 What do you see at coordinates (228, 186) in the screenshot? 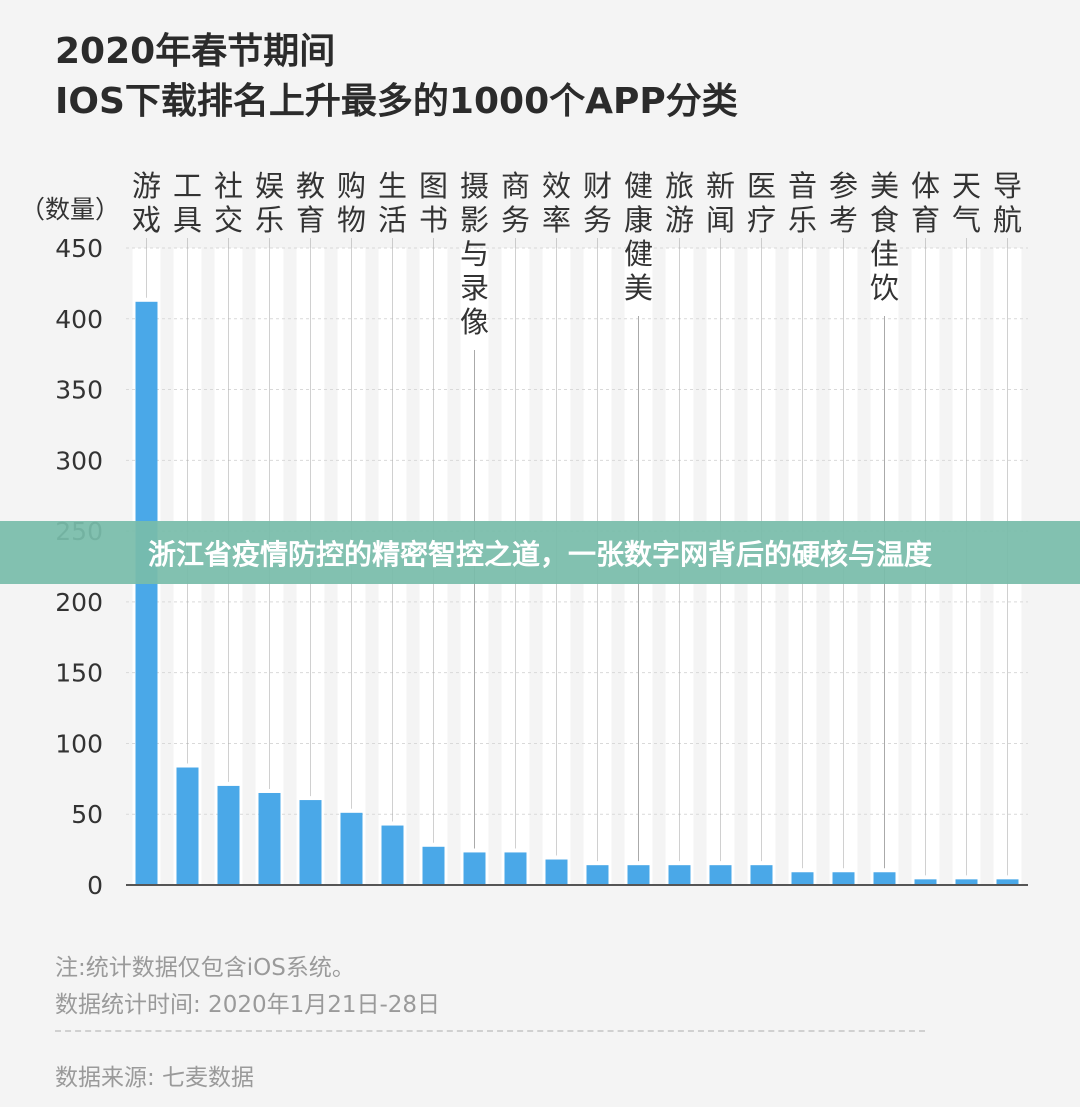
I see `category-label-char: 社` at bounding box center [228, 186].